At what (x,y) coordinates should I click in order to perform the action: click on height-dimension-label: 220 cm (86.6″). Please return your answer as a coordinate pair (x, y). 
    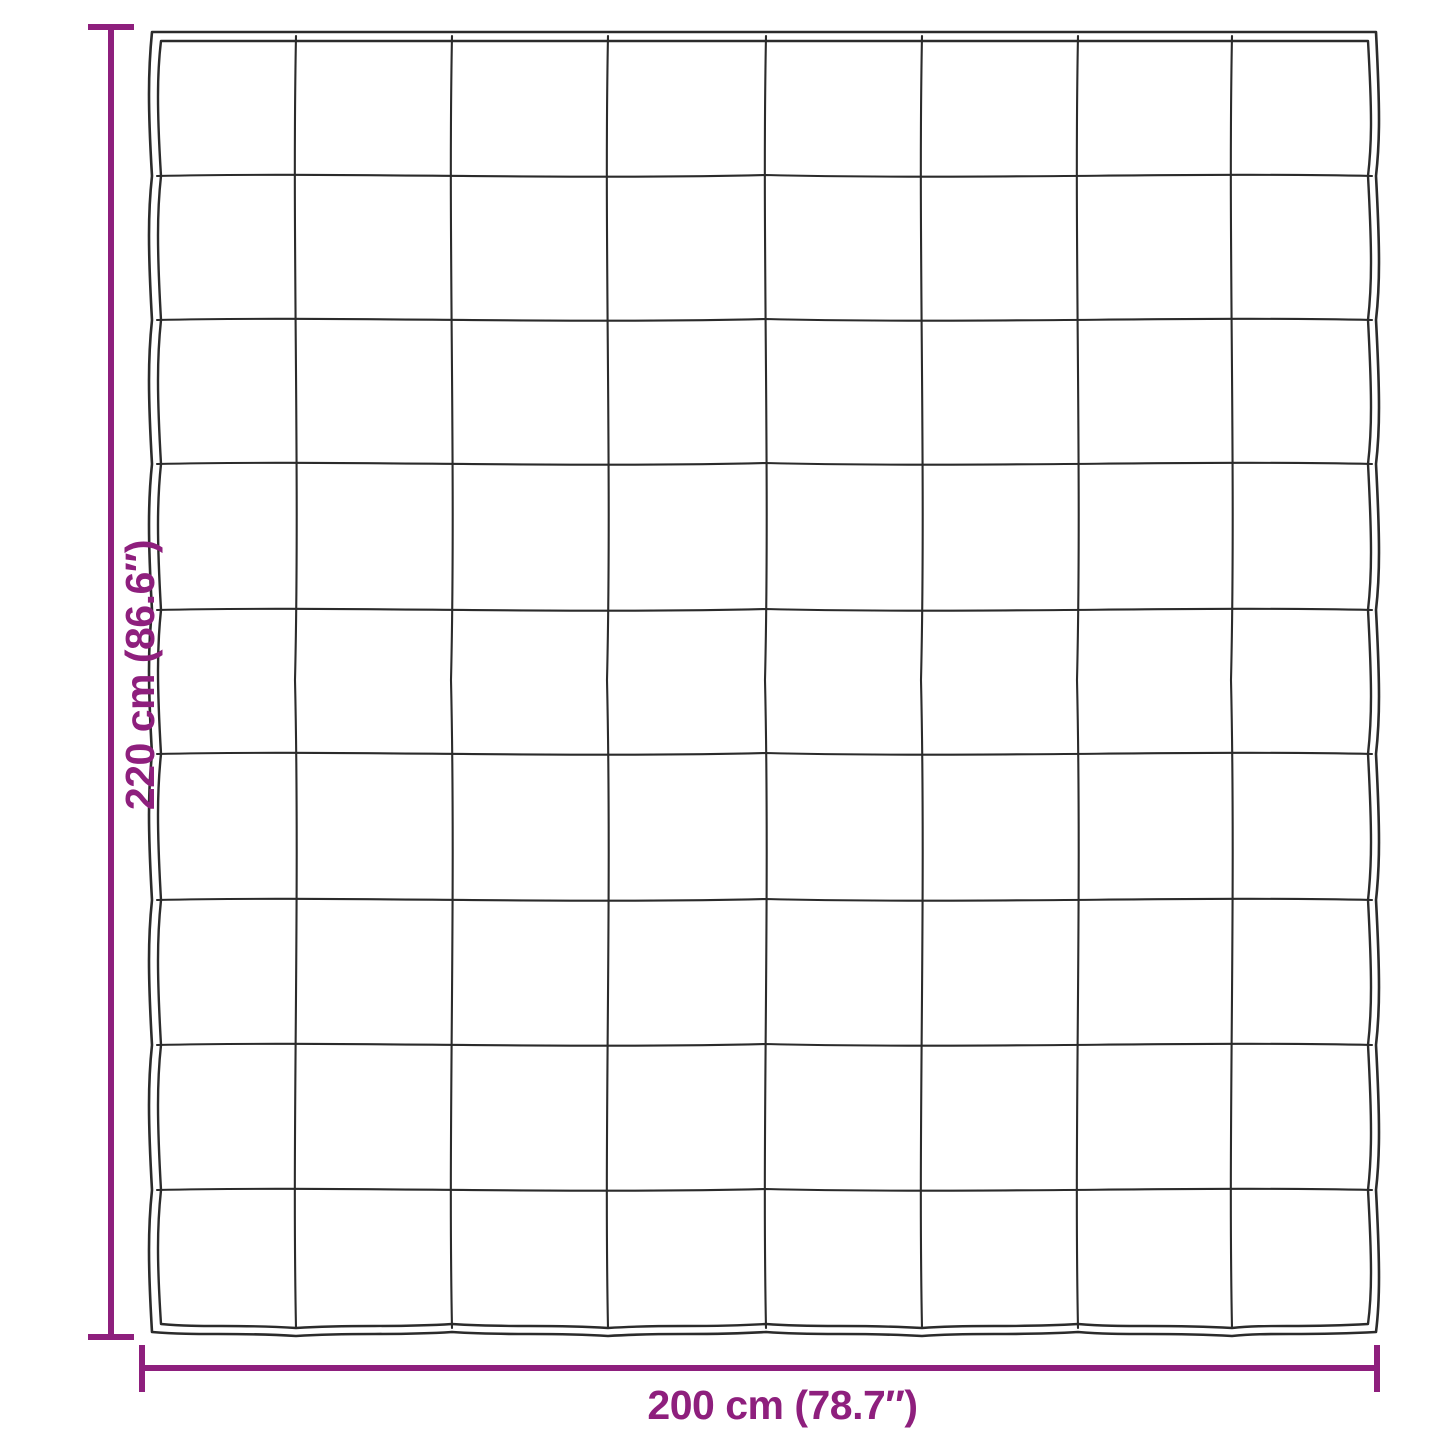
    Looking at the image, I should click on (140, 675).